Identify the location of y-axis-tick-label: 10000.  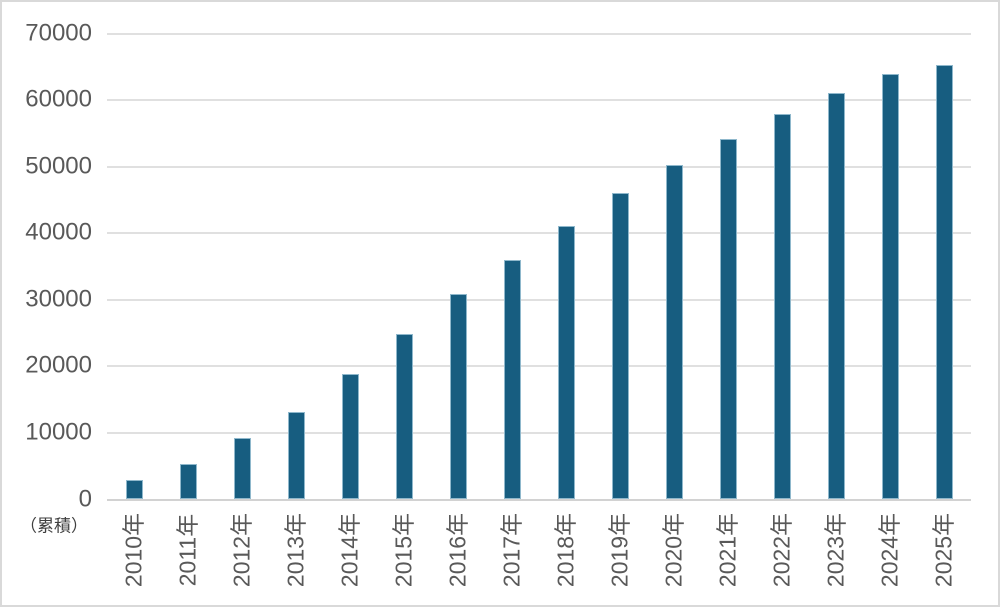
(58, 432).